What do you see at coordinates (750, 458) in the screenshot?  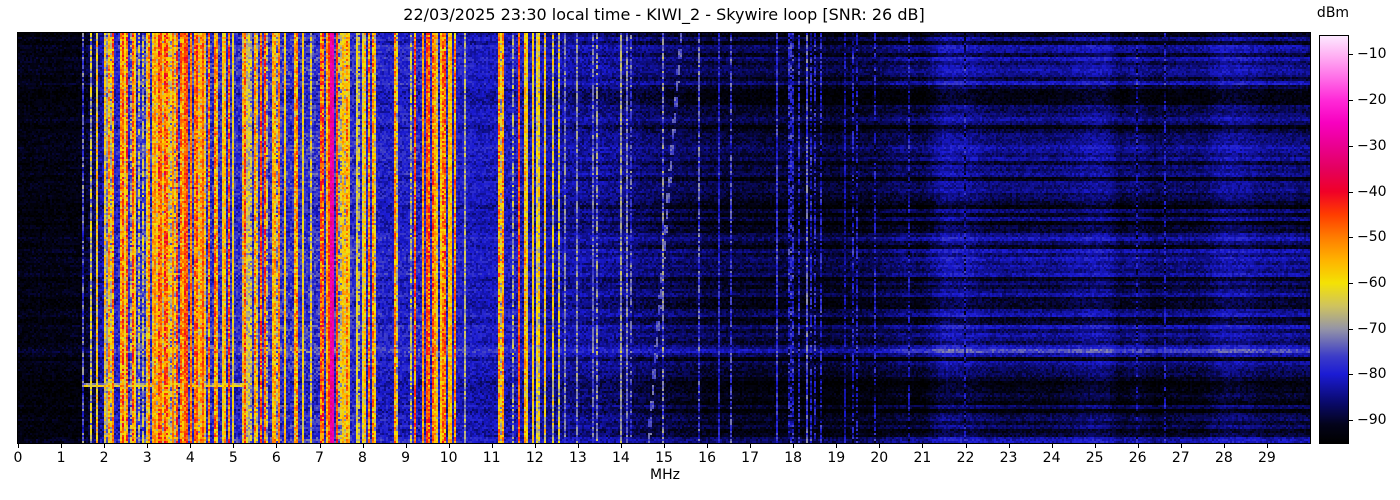 I see `x-tick-label: 17` at bounding box center [750, 458].